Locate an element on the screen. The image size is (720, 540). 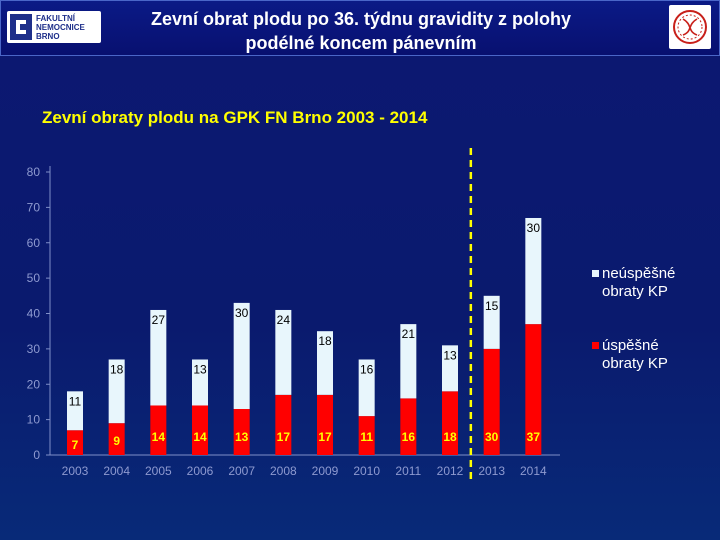
data-label-successful: 30 is located at coordinates (492, 437).